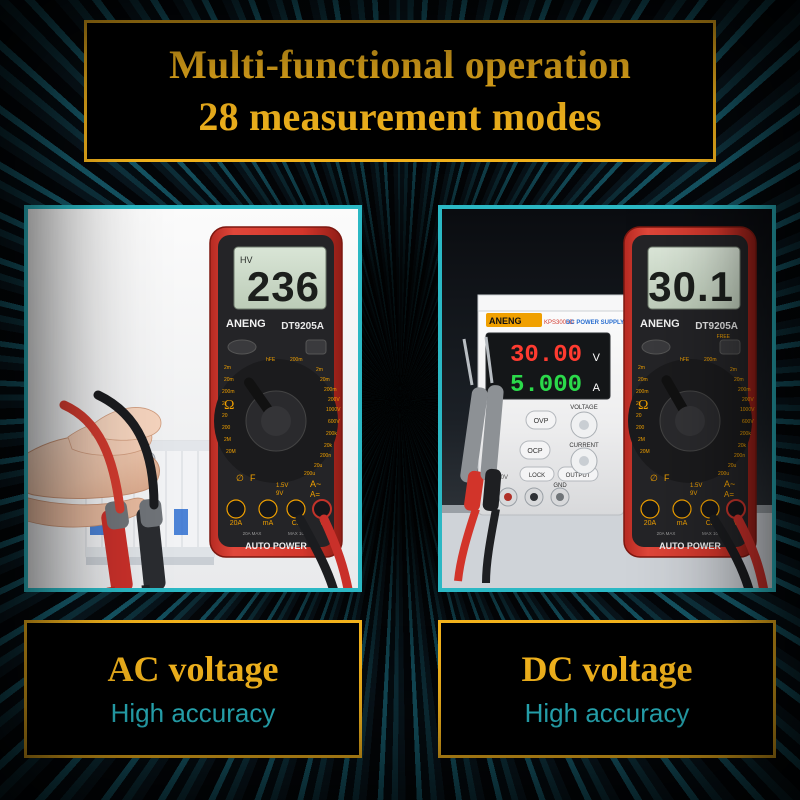 The image size is (800, 800). I want to click on svg-text: 236, so click(283, 286).